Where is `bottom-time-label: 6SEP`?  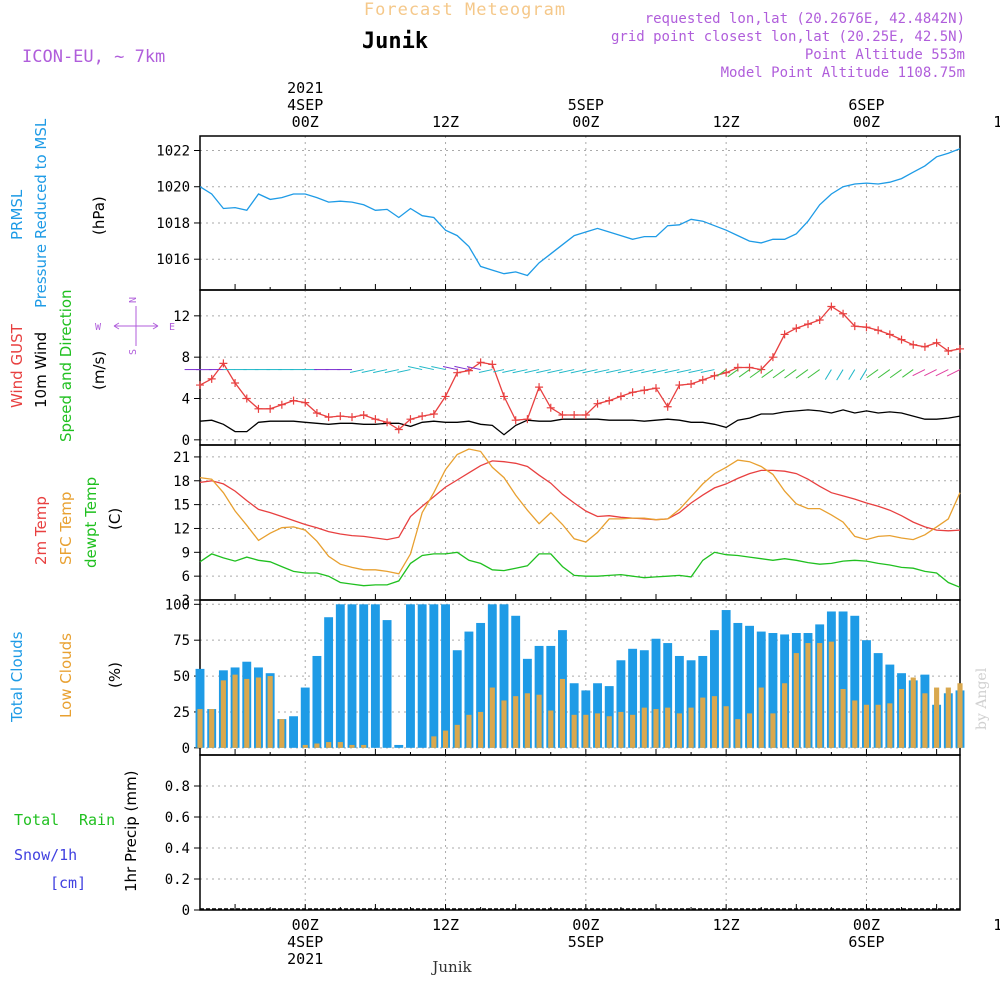 bottom-time-label: 6SEP is located at coordinates (866, 942).